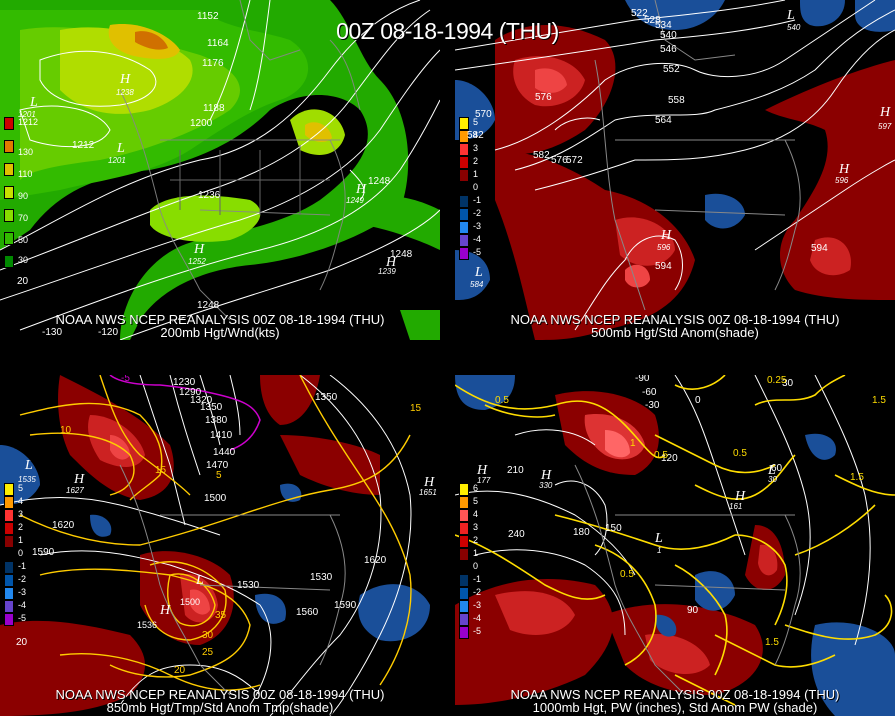  I want to click on legend-label: 30, so click(23, 260).